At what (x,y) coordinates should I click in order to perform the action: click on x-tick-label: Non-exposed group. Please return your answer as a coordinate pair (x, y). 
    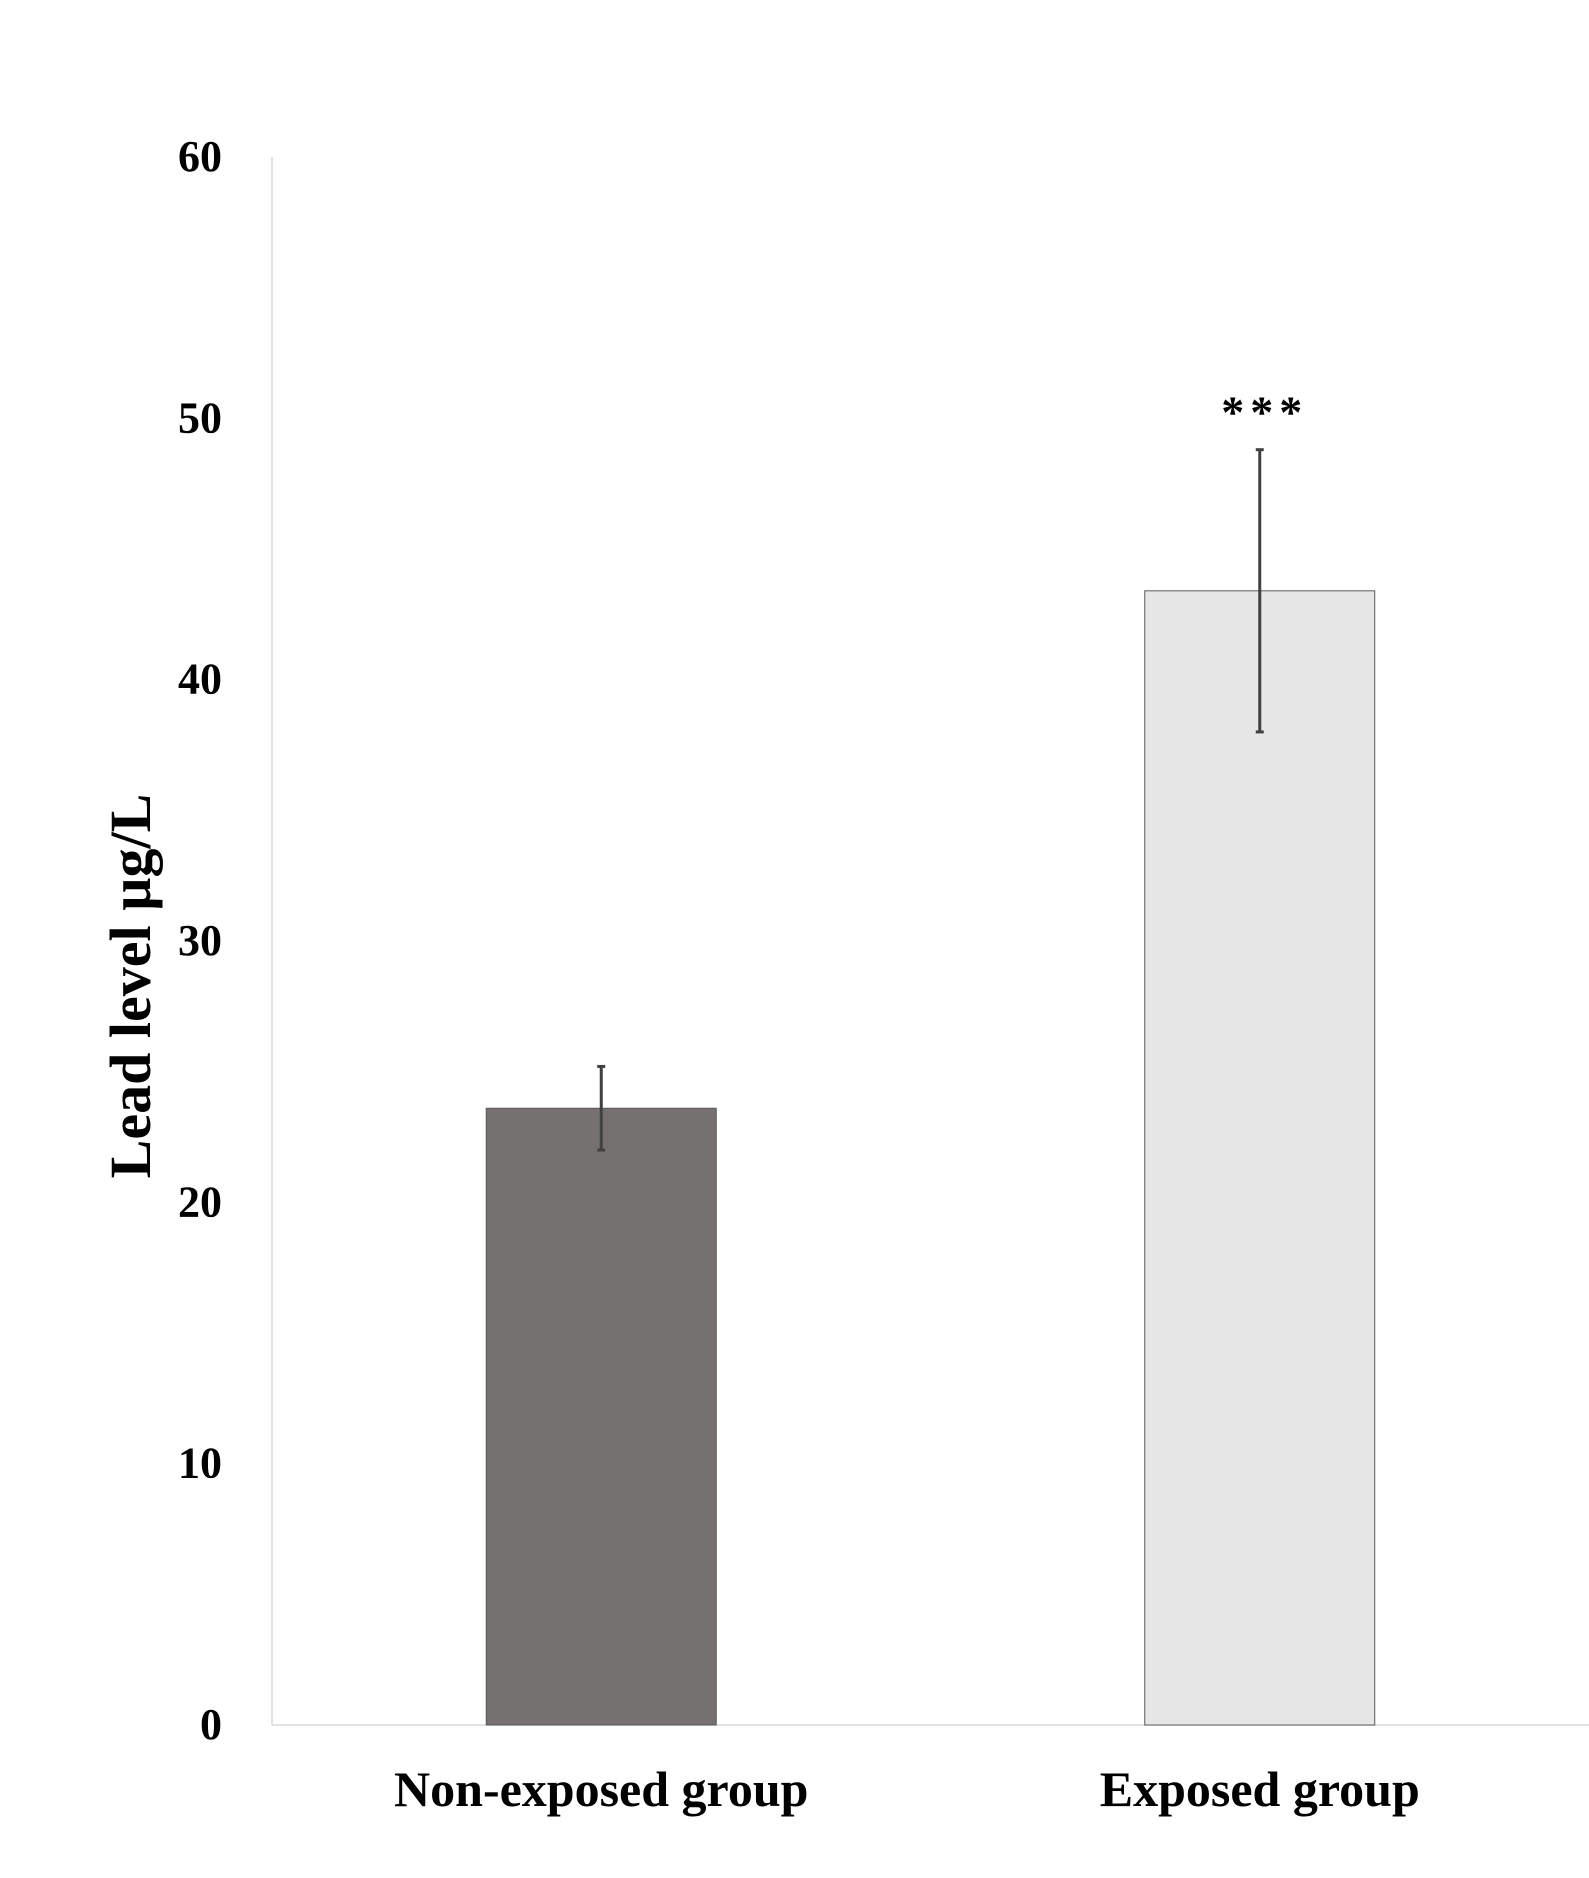
    Looking at the image, I should click on (601, 1789).